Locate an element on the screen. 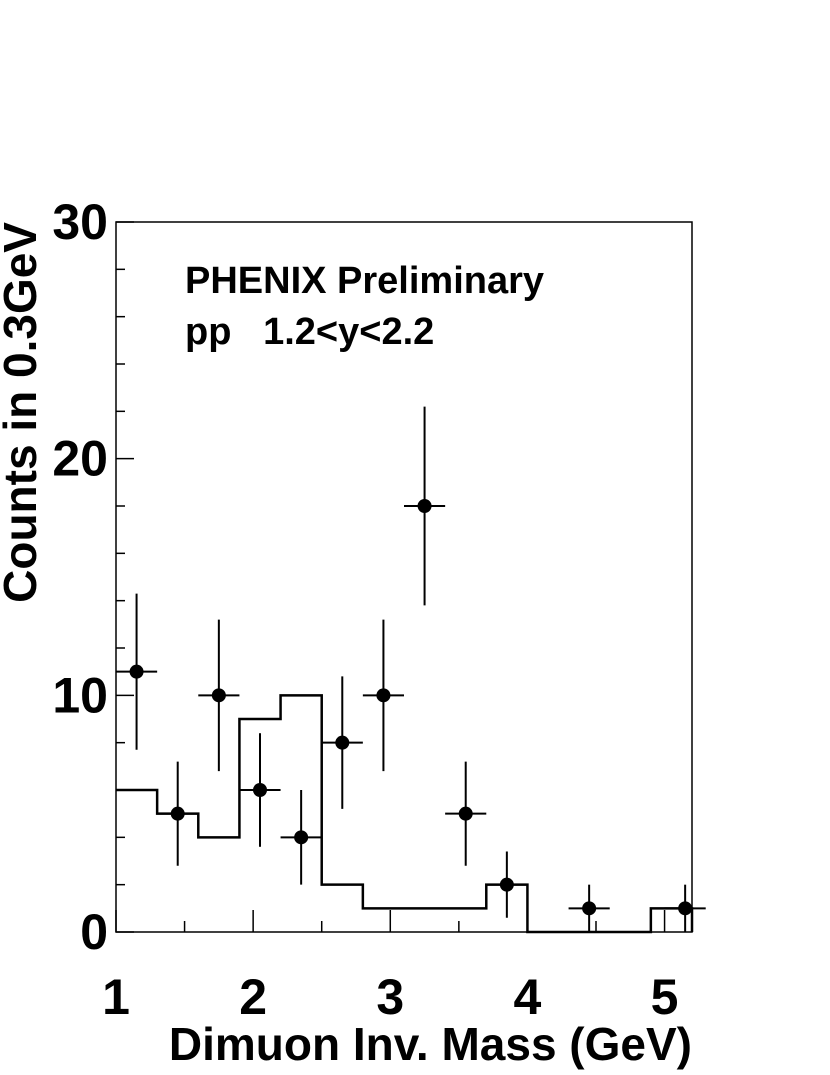 This screenshot has width=830, height=1075. x-axis-title: Dimuon Inv. Mass (GeV) is located at coordinates (430, 1044).